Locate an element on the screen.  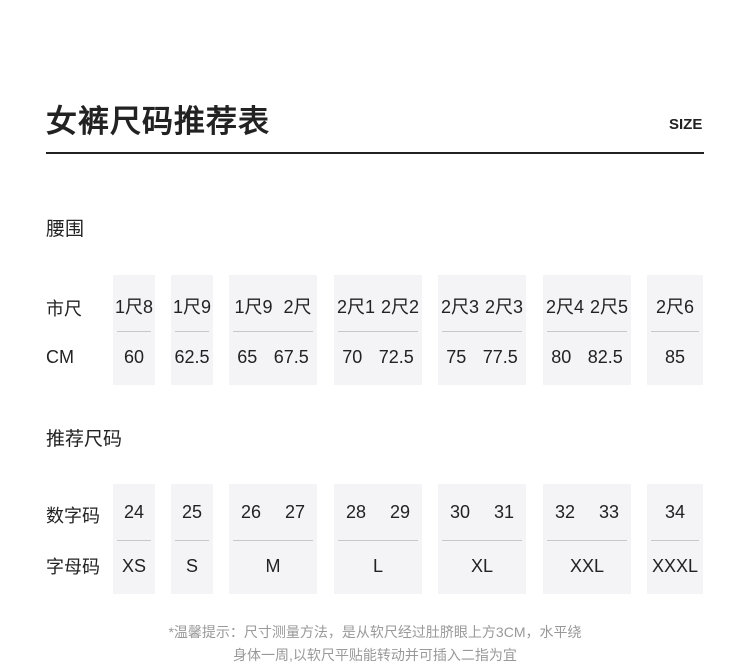
cell-value: 34 is located at coordinates (675, 512).